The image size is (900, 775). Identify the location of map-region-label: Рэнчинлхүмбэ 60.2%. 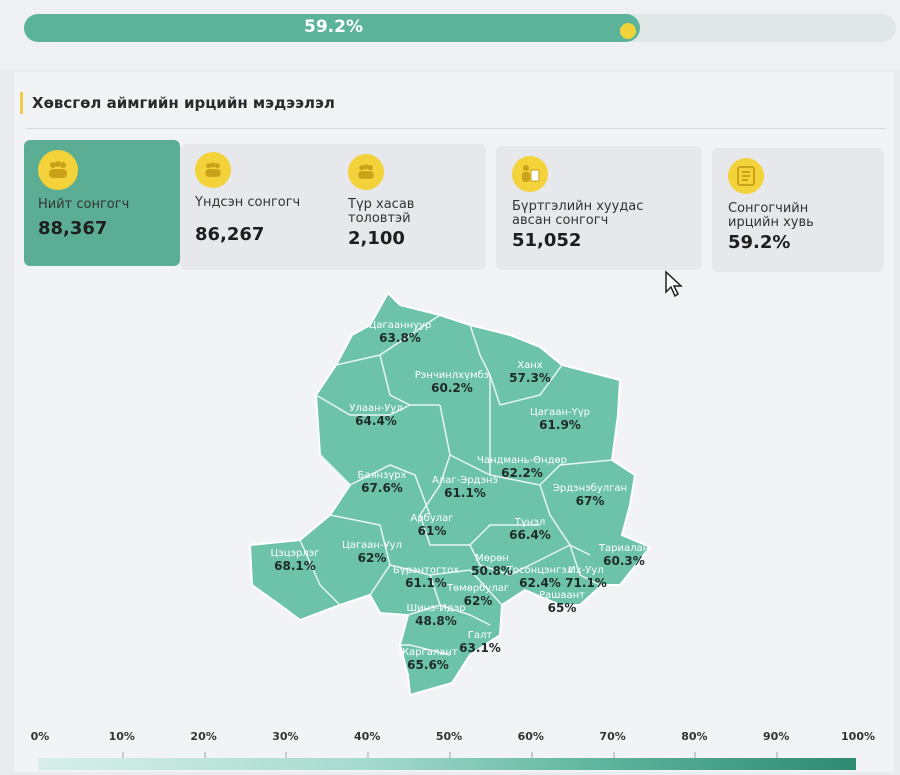
(452, 382).